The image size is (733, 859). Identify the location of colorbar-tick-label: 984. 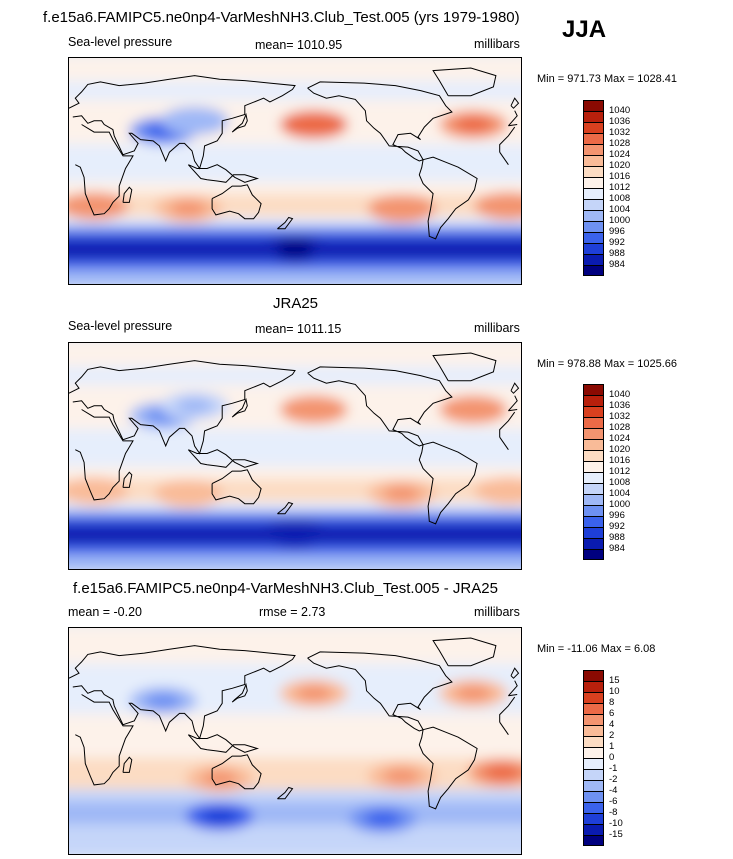
(617, 548).